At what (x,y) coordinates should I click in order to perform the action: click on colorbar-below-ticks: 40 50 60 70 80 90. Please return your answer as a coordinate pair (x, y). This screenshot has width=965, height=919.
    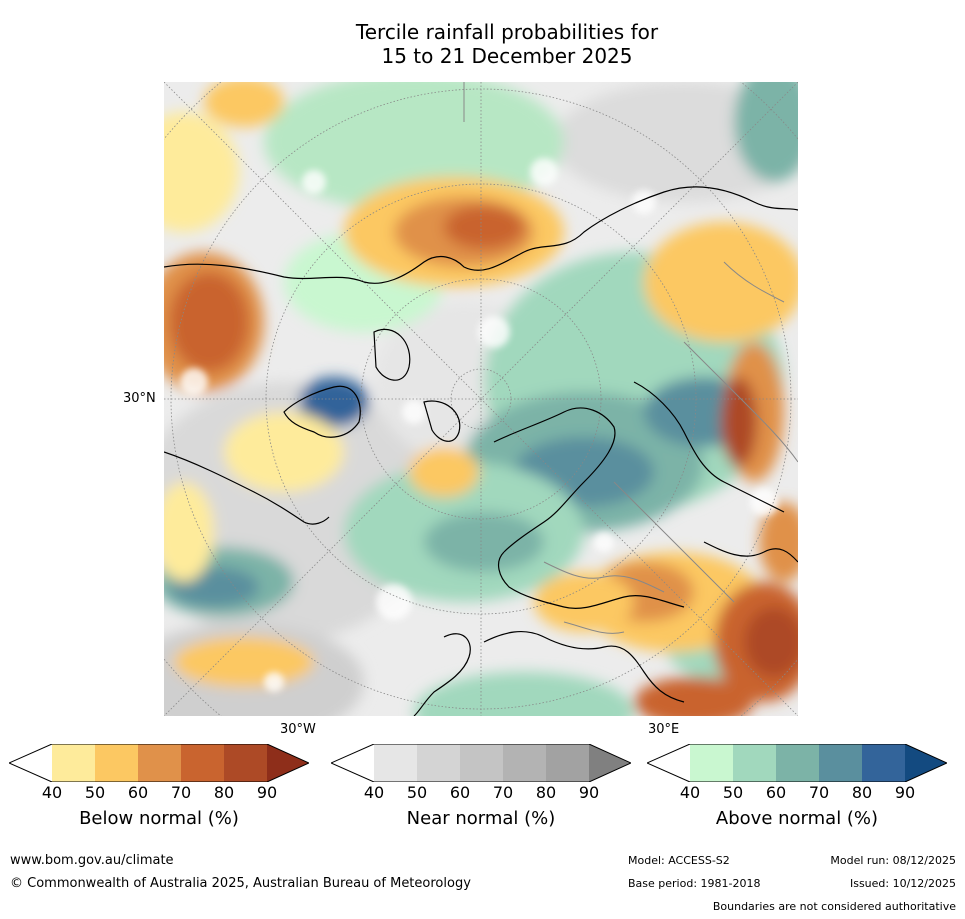
    Looking at the image, I should click on (159, 793).